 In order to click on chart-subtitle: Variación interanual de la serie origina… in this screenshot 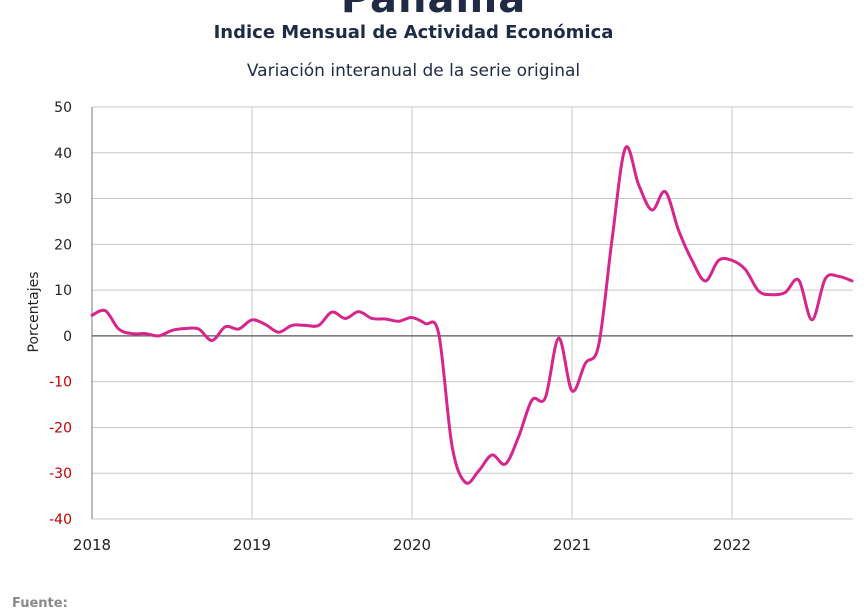, I will do `click(413, 71)`.